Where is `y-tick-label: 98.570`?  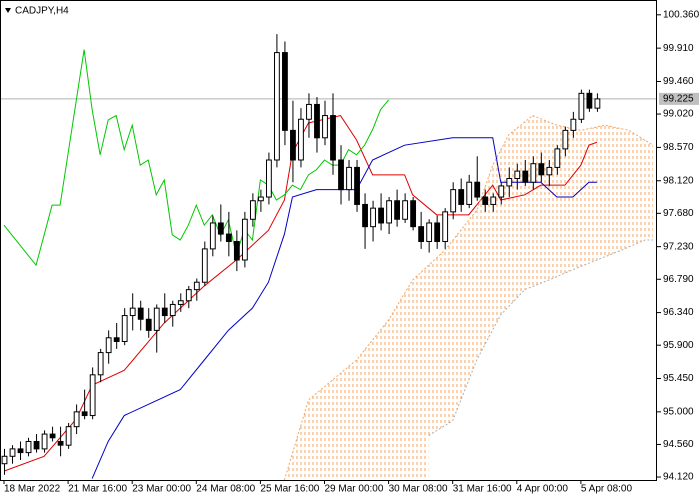 y-tick-label: 98.570 is located at coordinates (678, 147).